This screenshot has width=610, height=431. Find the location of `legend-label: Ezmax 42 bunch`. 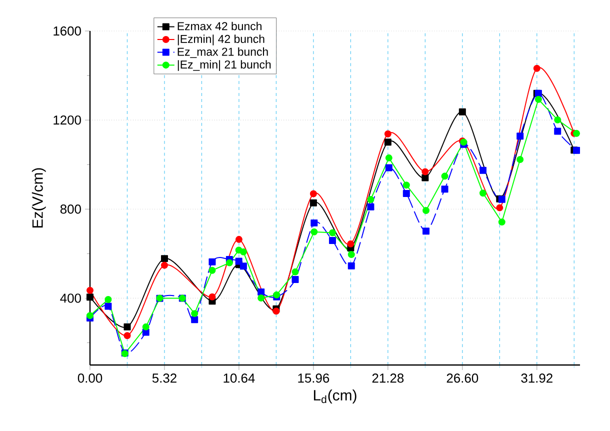

legend-label: Ezmax 42 bunch is located at coordinates (220, 26).